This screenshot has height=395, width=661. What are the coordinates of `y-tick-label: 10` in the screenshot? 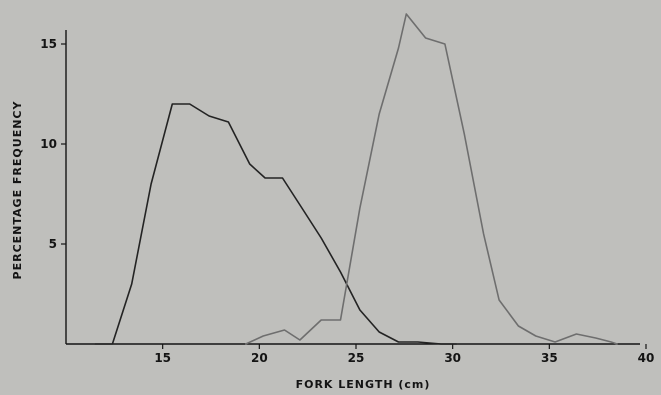 It's located at (48, 144).